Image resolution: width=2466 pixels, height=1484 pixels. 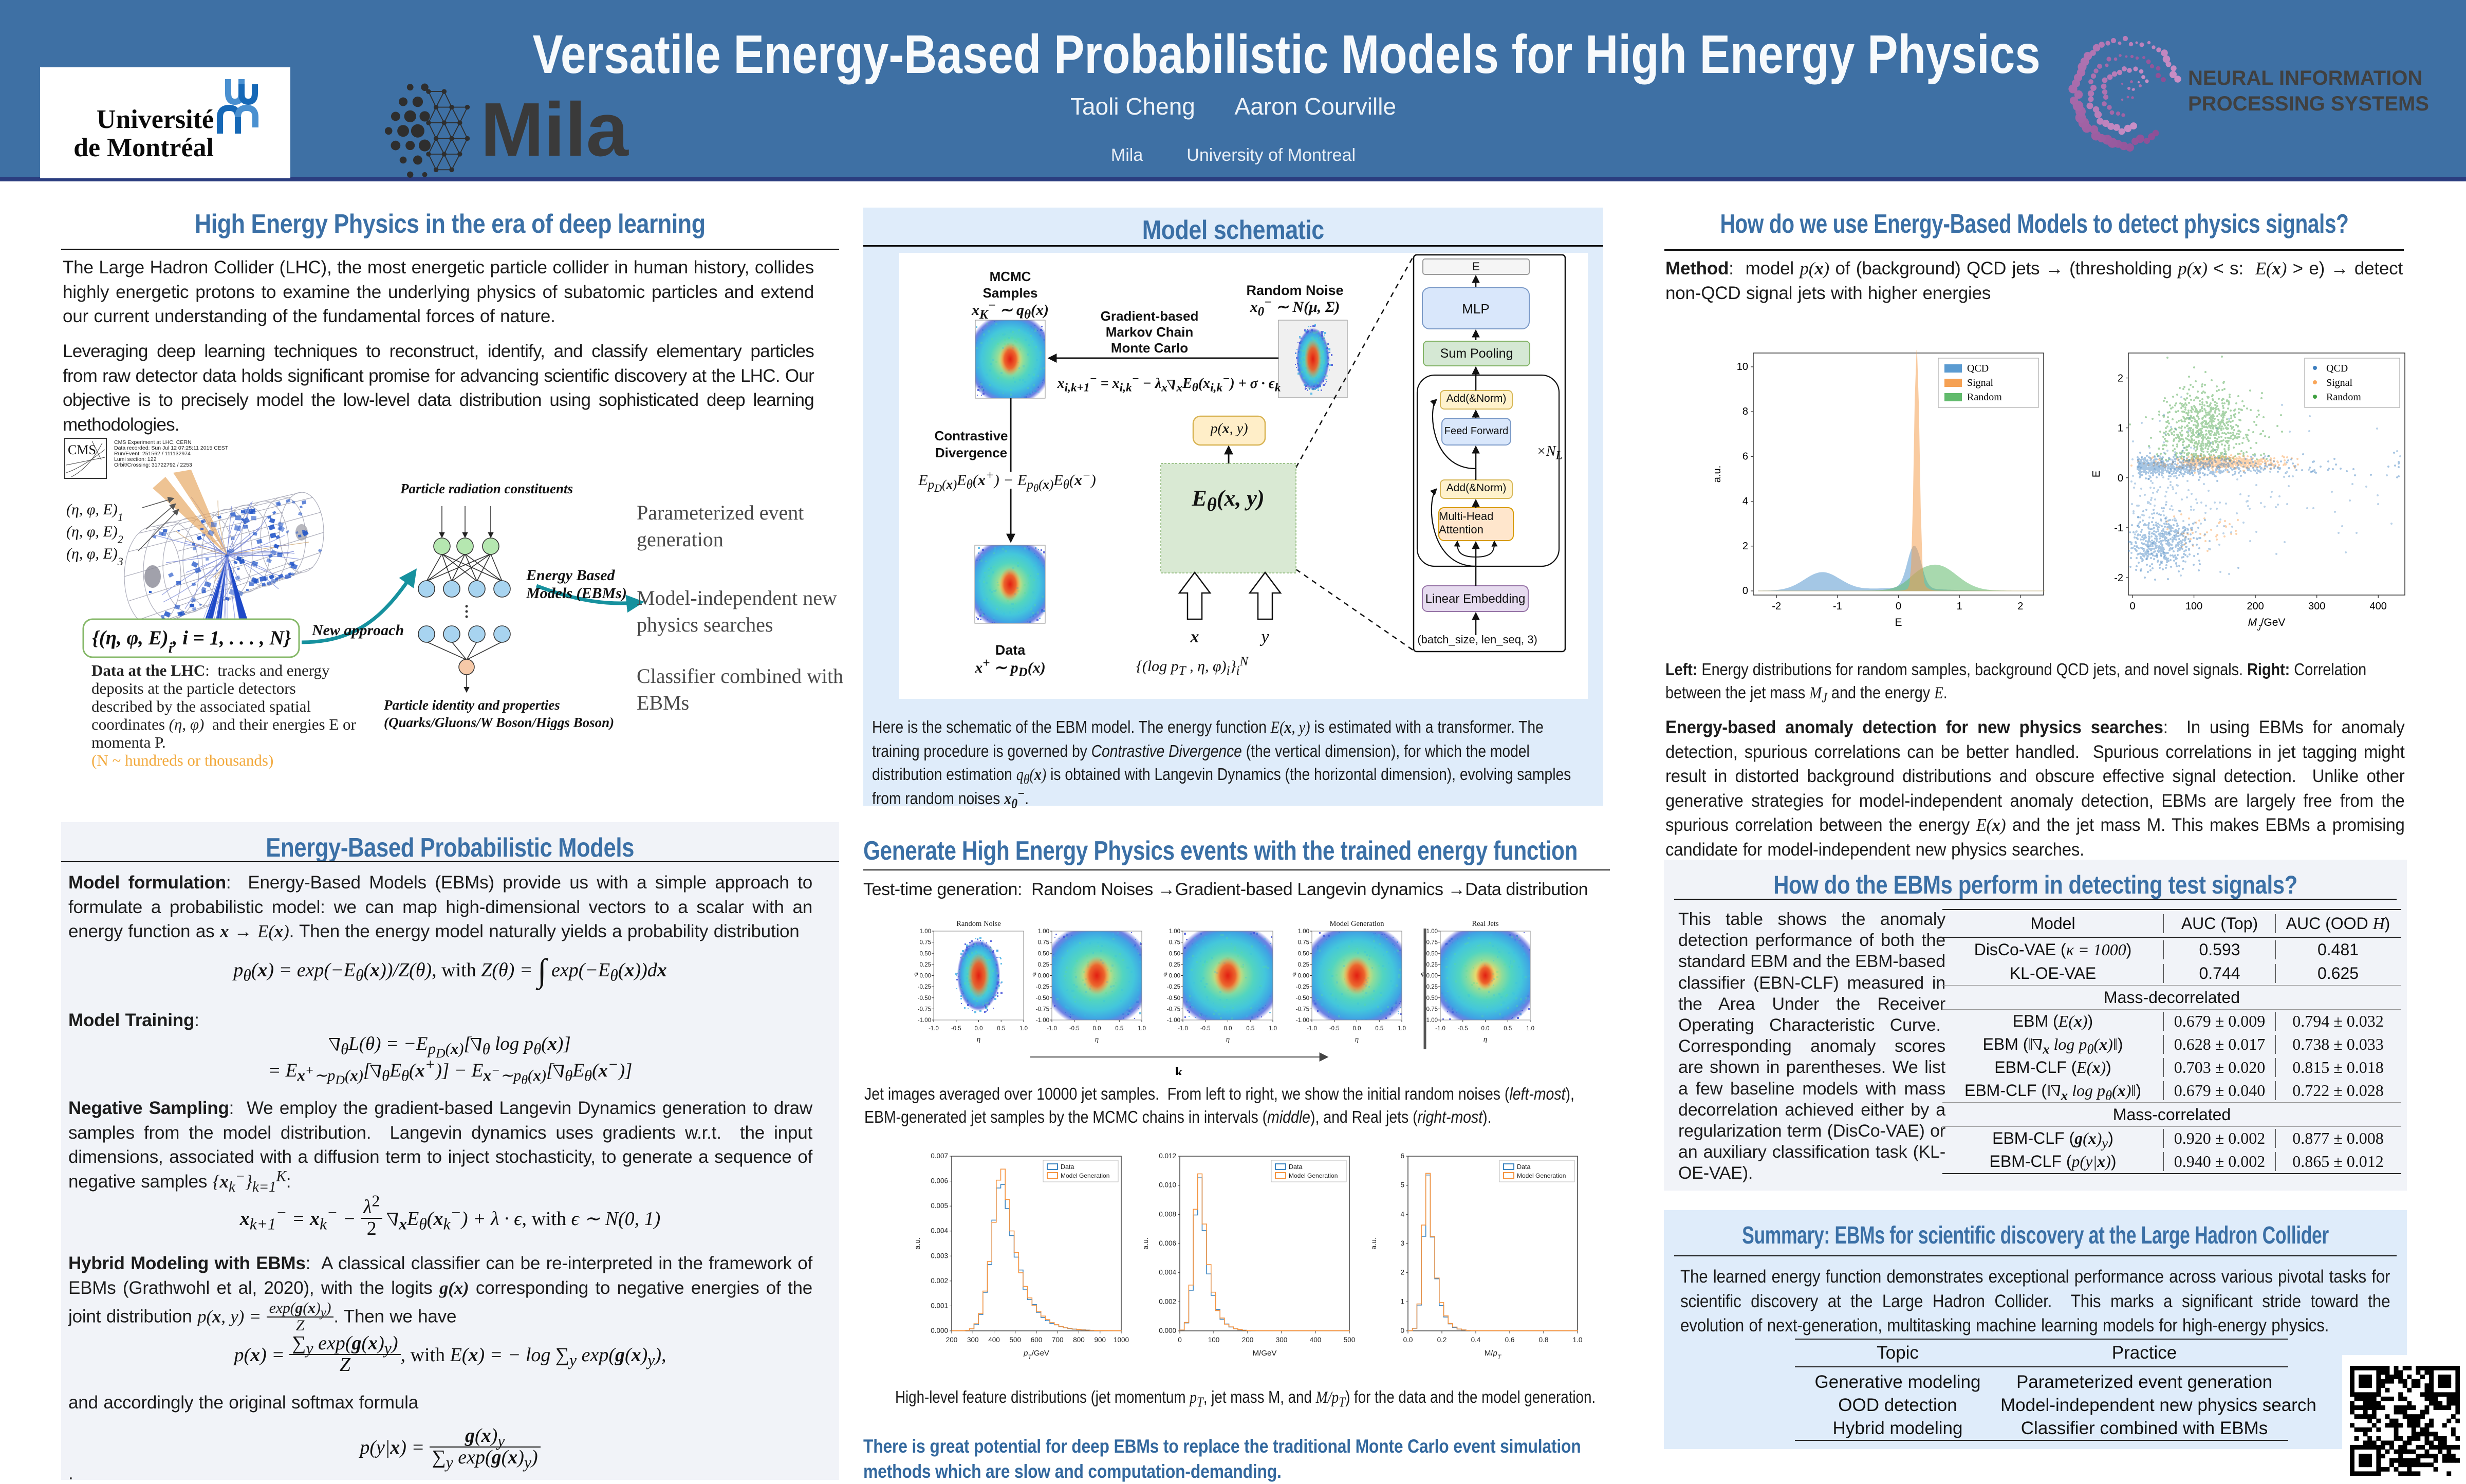 What do you see at coordinates (2120, 378) in the screenshot?
I see `svg-text: 2` at bounding box center [2120, 378].